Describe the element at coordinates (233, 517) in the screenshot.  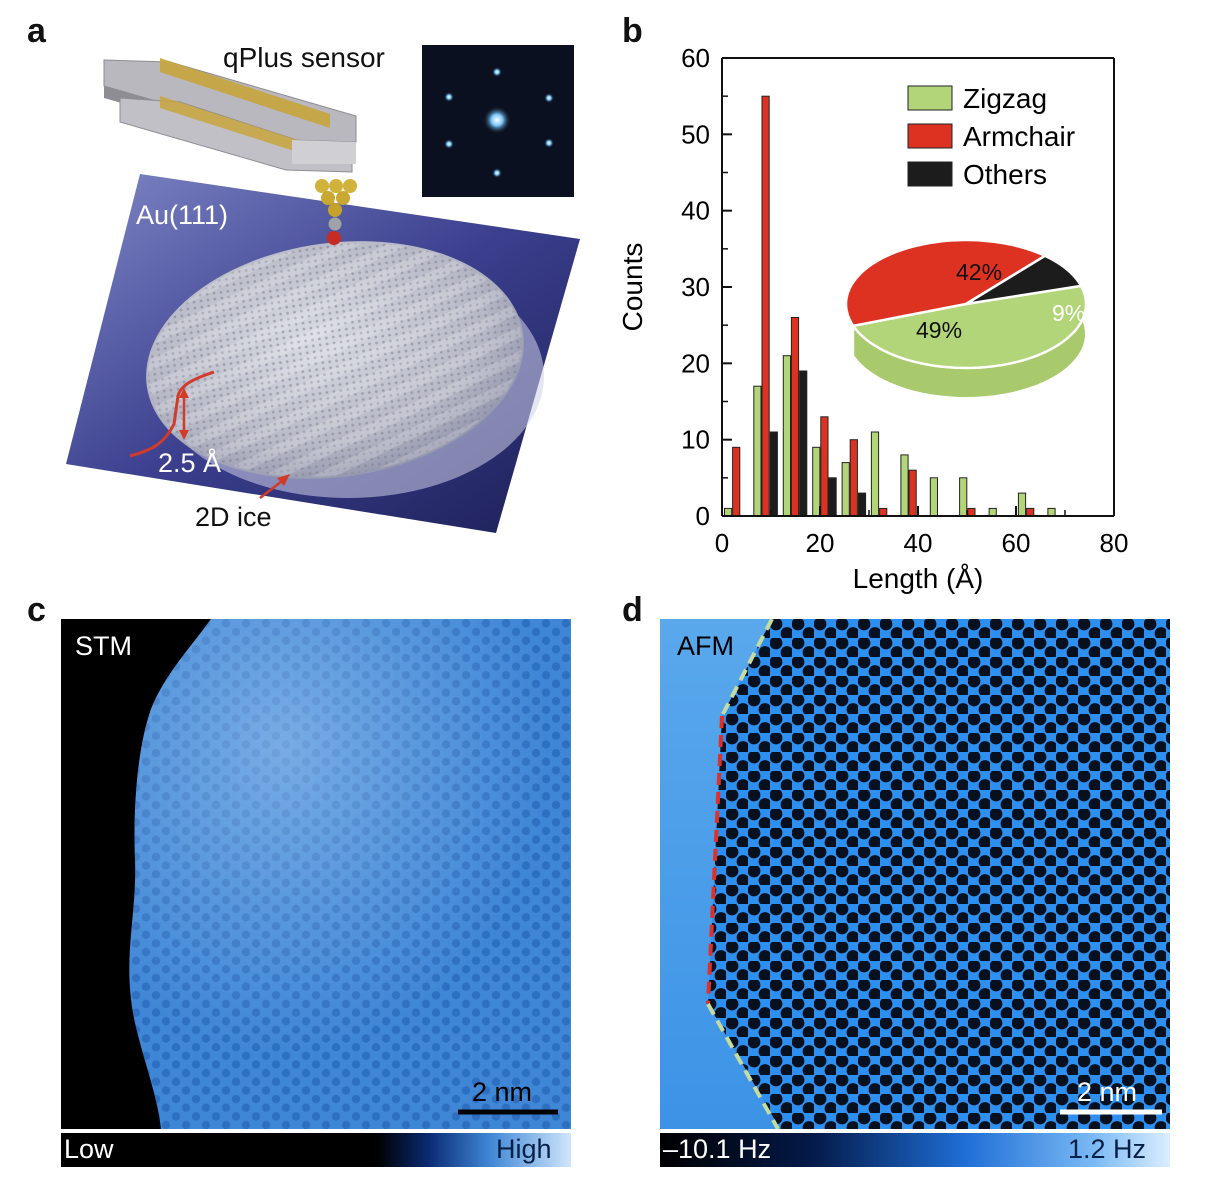
I see `ice-label: 2D ice` at that location.